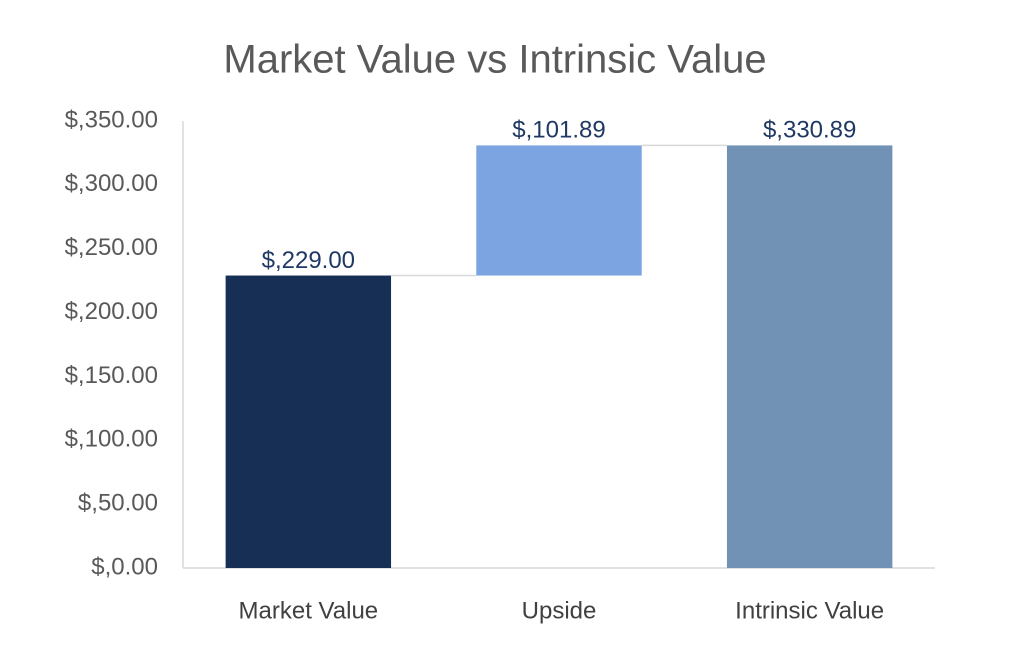 The height and width of the screenshot is (660, 1030). I want to click on data-label: $,101.89, so click(558, 130).